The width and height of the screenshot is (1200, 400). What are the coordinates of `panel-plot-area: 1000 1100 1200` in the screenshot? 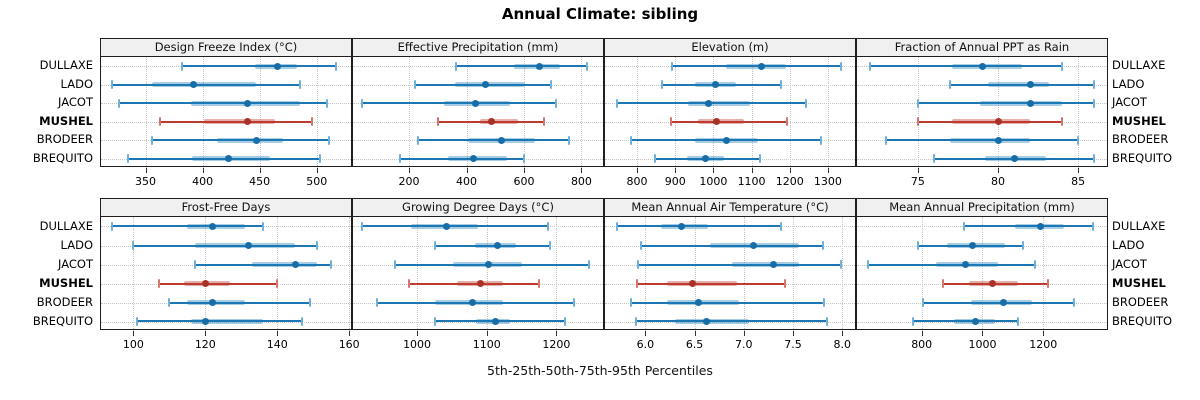 It's located at (478, 284).